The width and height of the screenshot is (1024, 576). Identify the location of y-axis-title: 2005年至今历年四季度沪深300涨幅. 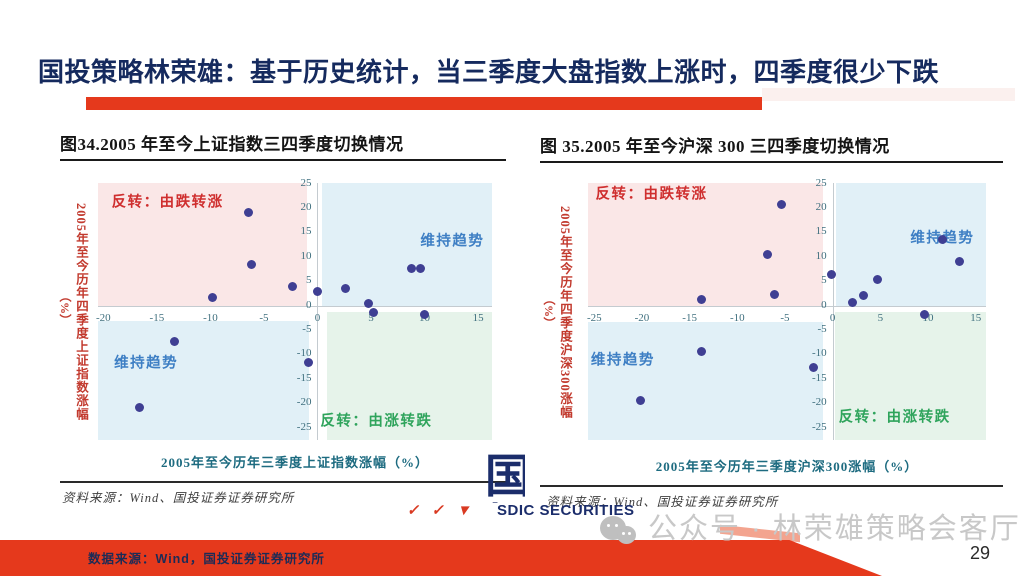
(565, 312).